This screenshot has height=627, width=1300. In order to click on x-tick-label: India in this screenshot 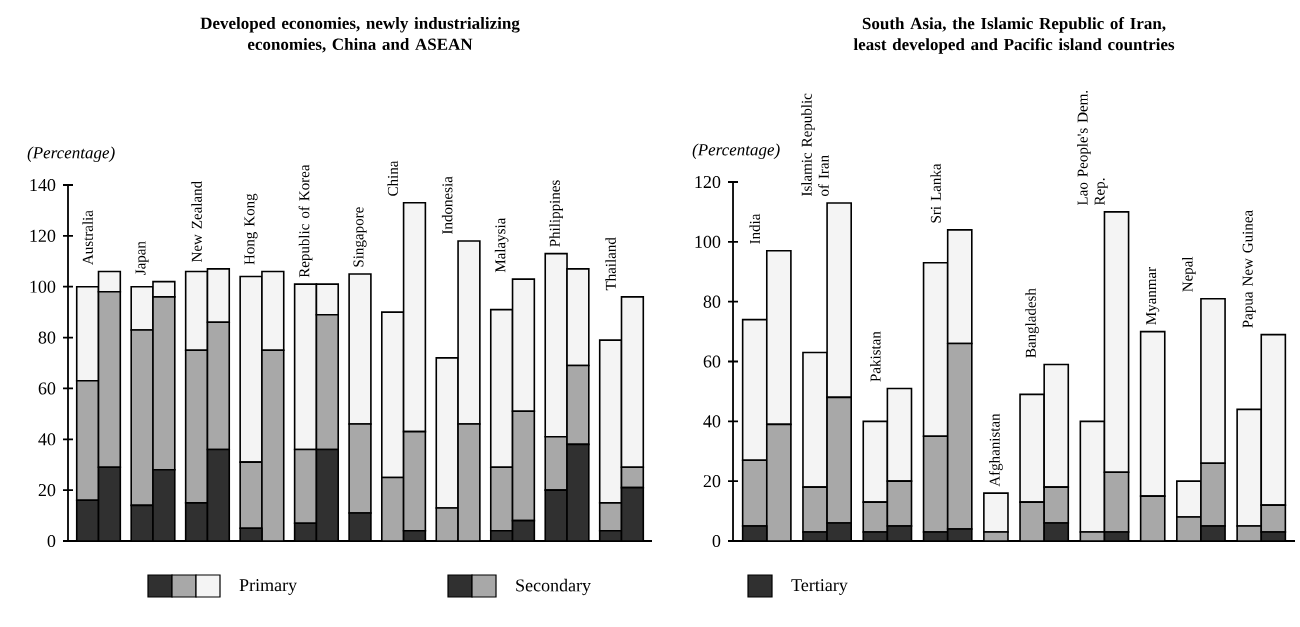, I will do `click(755, 228)`.